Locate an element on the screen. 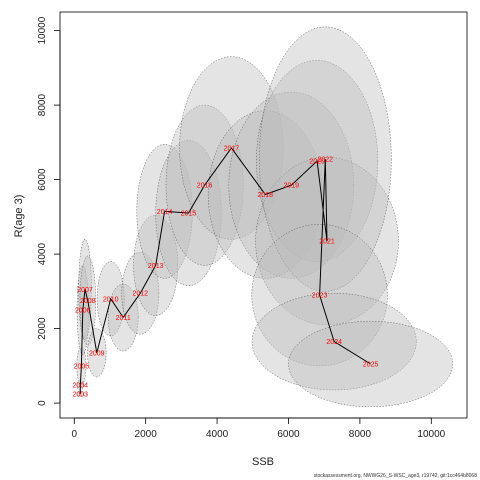 This screenshot has height=480, width=480. x-tick-label-6000: 6000 is located at coordinates (288, 434).